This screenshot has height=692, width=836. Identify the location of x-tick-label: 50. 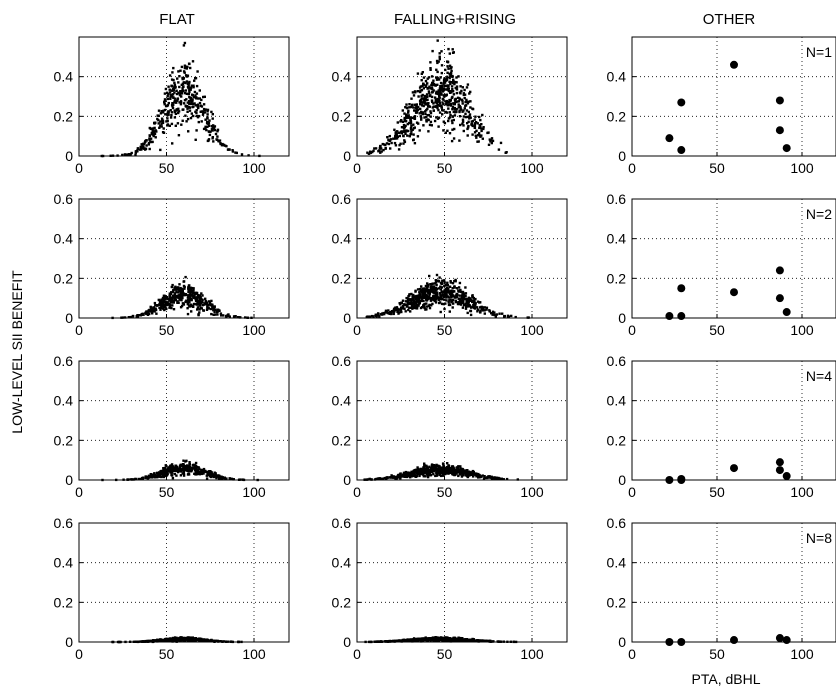
(445, 168).